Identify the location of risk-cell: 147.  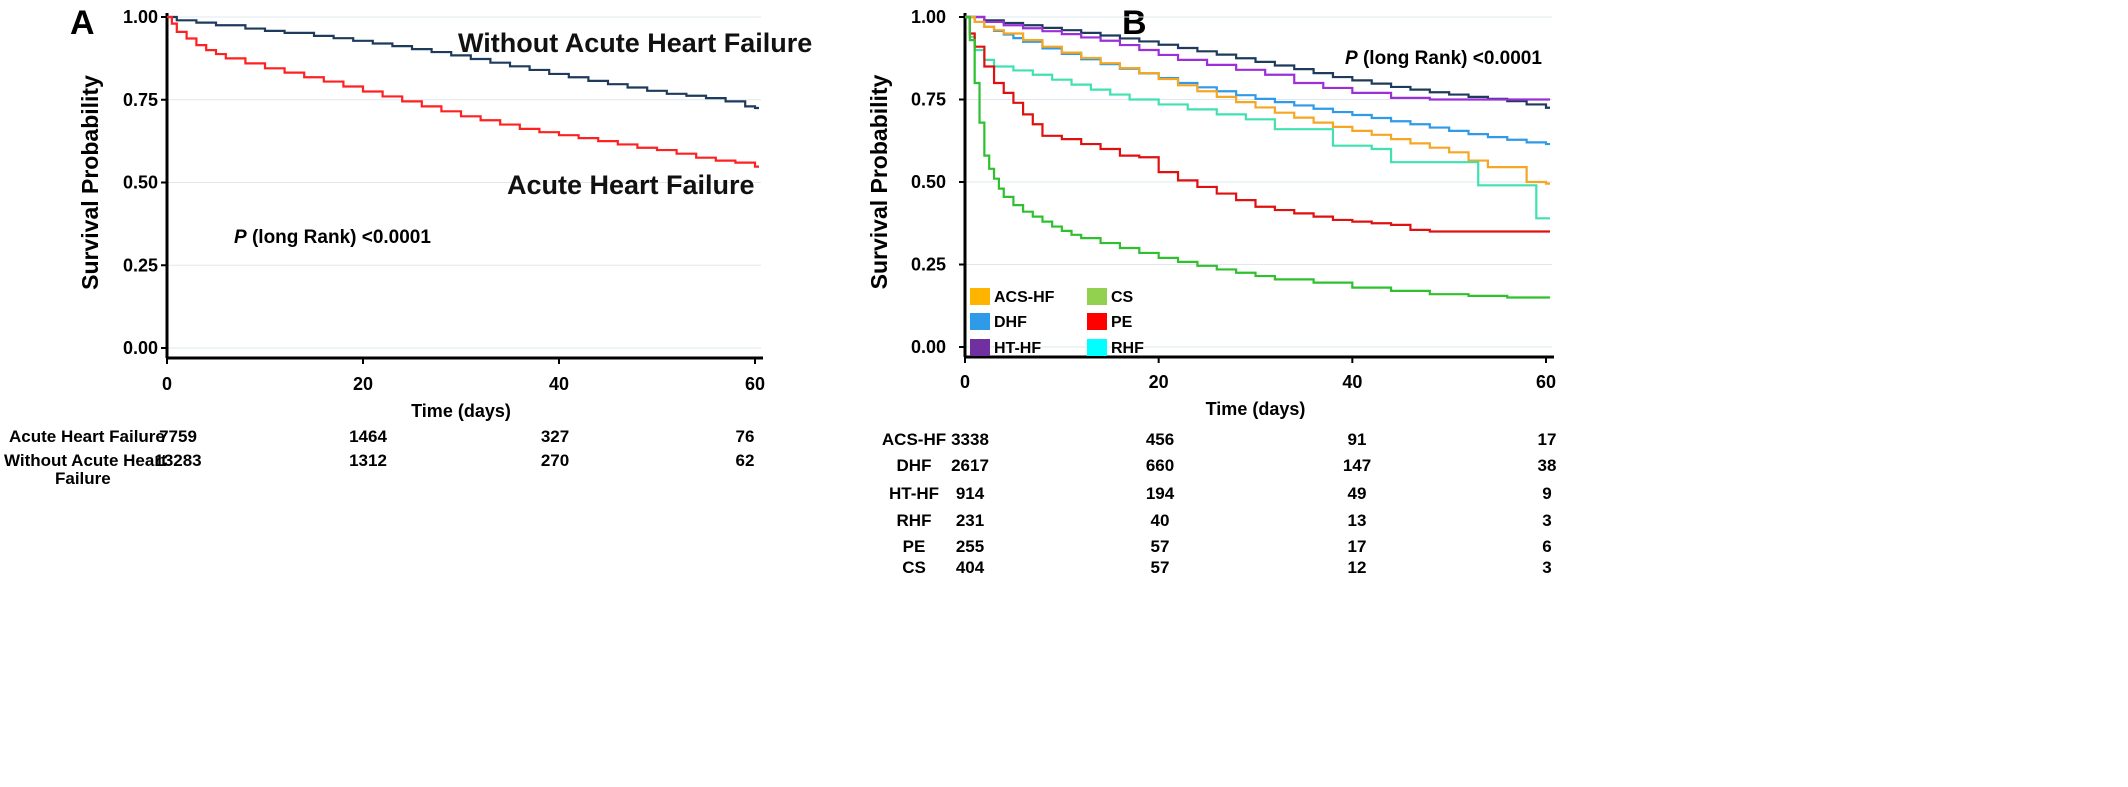
(1357, 465).